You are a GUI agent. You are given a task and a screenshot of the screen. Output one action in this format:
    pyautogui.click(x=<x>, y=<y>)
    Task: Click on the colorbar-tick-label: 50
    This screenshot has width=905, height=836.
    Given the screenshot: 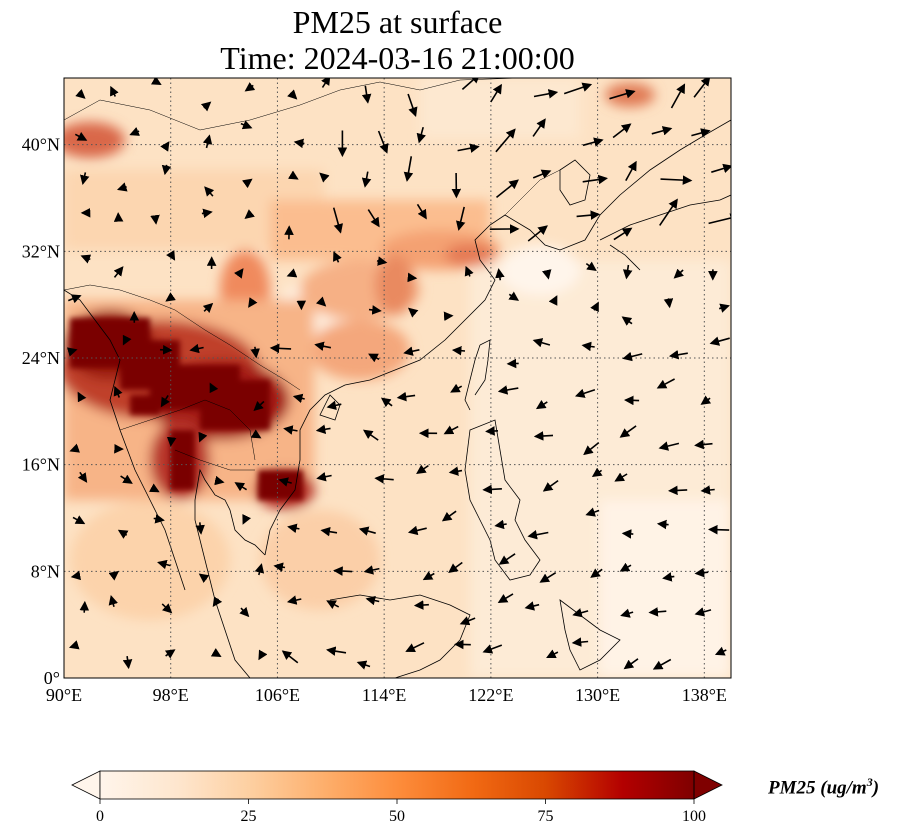 What is the action you would take?
    pyautogui.click(x=397, y=816)
    